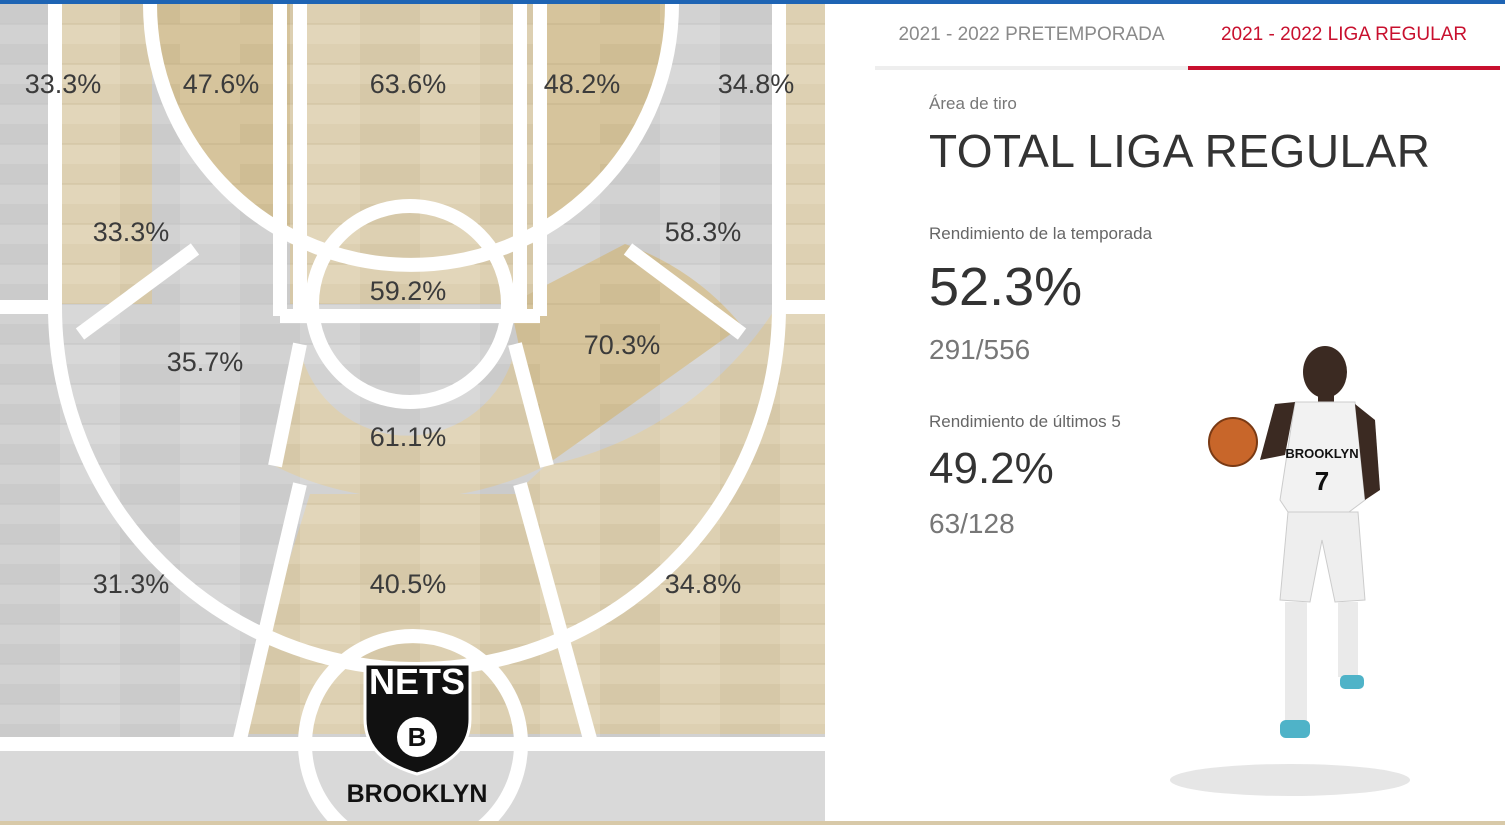  I want to click on top-accent-bar, so click(752, 2).